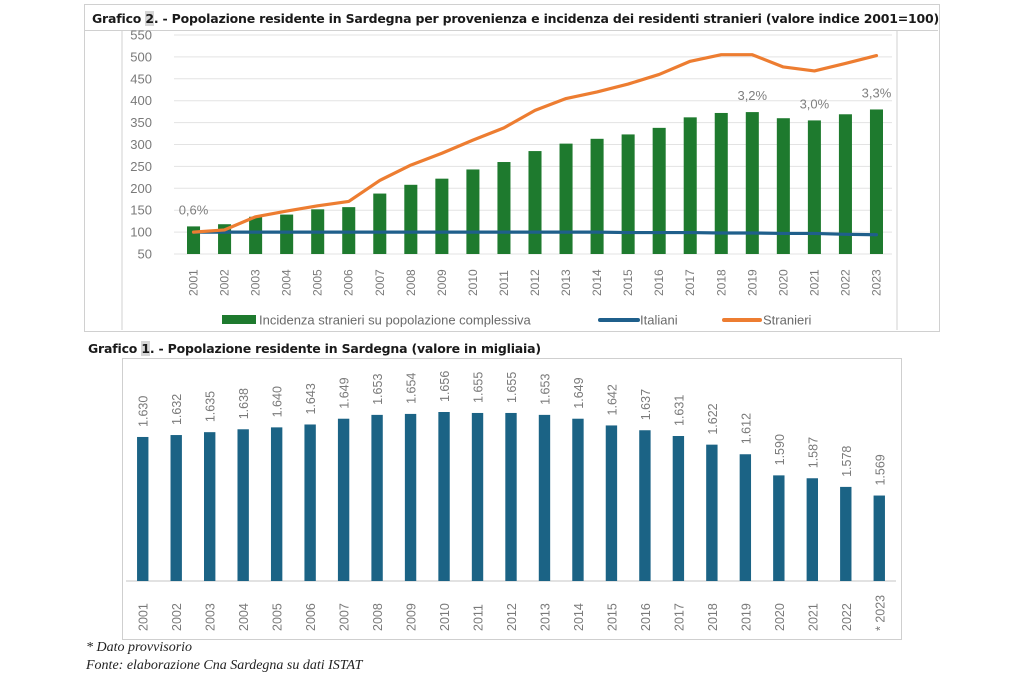  Describe the element at coordinates (349, 282) in the screenshot. I see `chart2-xtick-label: 2006` at that location.